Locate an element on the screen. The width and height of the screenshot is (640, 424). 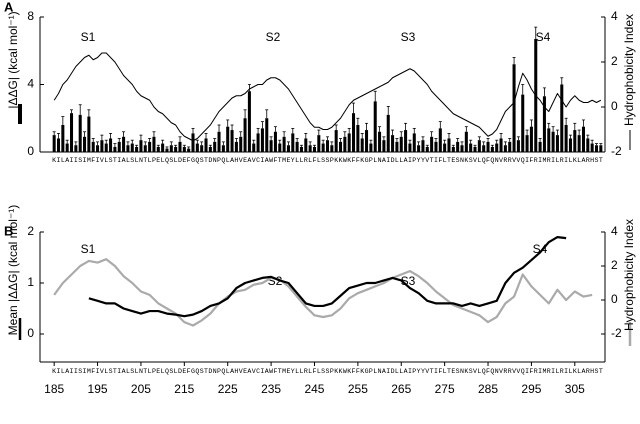
residue-letter: Q is located at coordinates (523, 160).